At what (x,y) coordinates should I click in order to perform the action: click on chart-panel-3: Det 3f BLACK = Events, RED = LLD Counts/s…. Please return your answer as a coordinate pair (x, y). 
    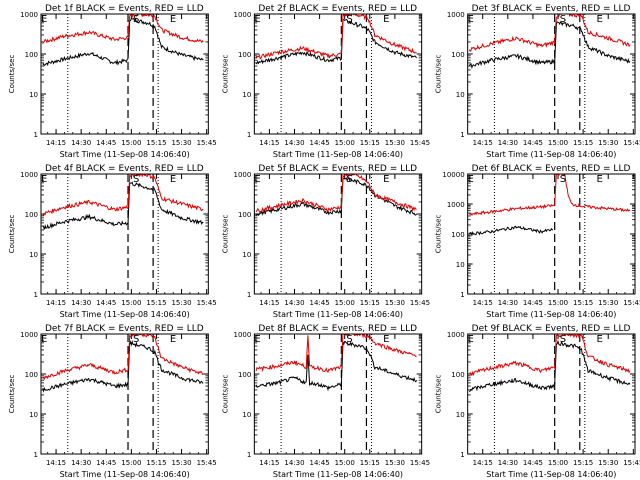
    Looking at the image, I should click on (537, 81).